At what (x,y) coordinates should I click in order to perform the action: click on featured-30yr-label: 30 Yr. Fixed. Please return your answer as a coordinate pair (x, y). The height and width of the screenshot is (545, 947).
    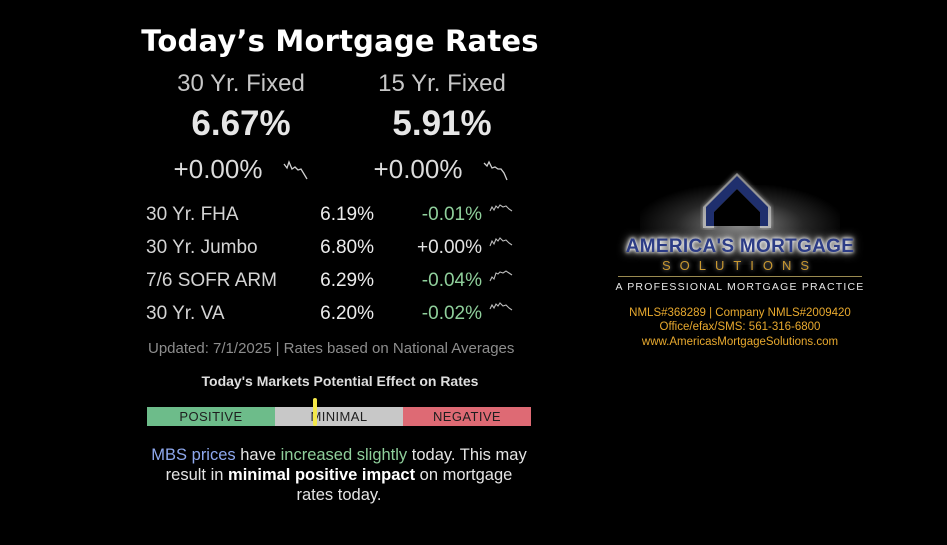
    Looking at the image, I should click on (241, 83).